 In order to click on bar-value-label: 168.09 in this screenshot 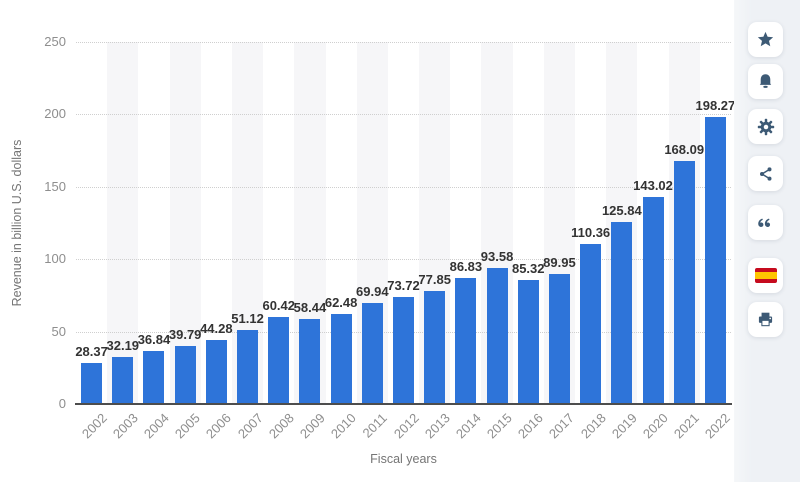, I will do `click(684, 149)`.